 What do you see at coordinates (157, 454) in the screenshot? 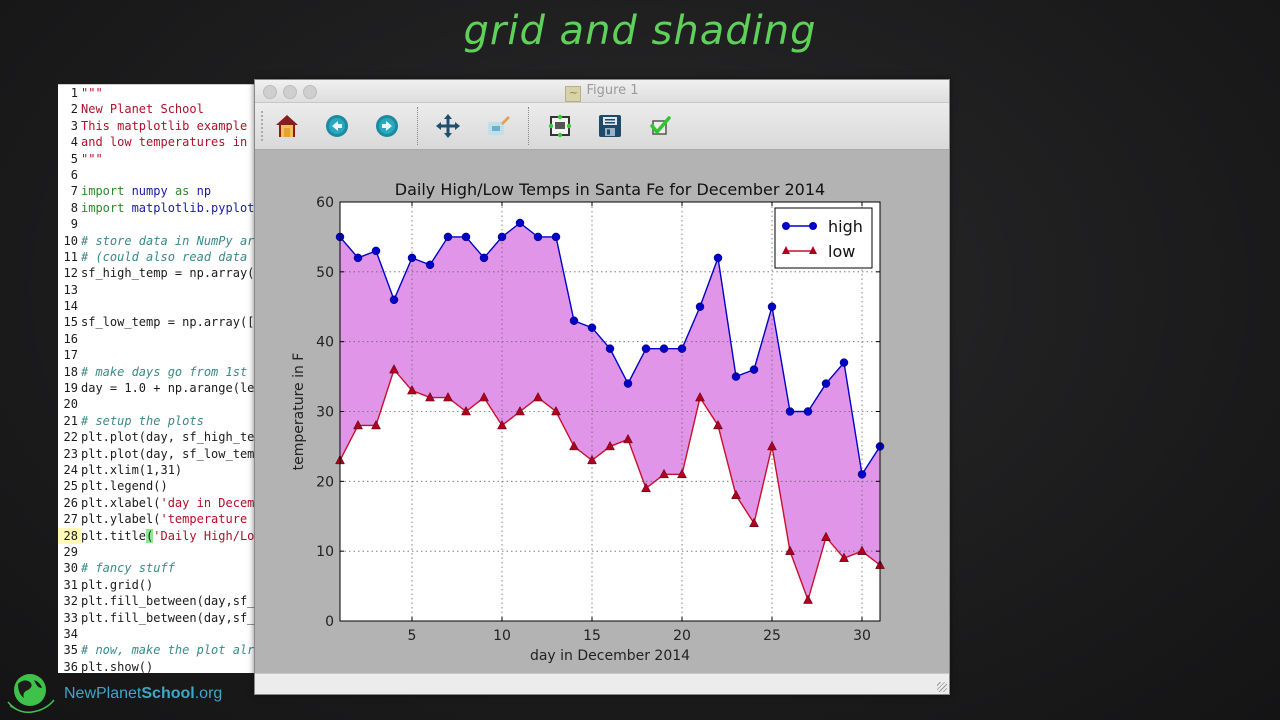
I see `code-line: 23 plt.plot(day, sf_low_tem` at bounding box center [157, 454].